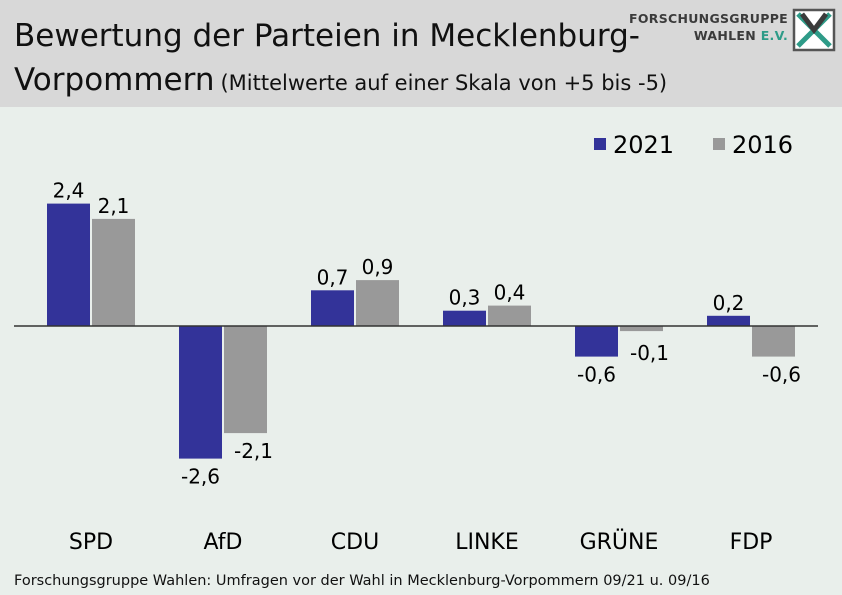  What do you see at coordinates (725, 35) in the screenshot?
I see `logo-text-wahlen: WAHLEN` at bounding box center [725, 35].